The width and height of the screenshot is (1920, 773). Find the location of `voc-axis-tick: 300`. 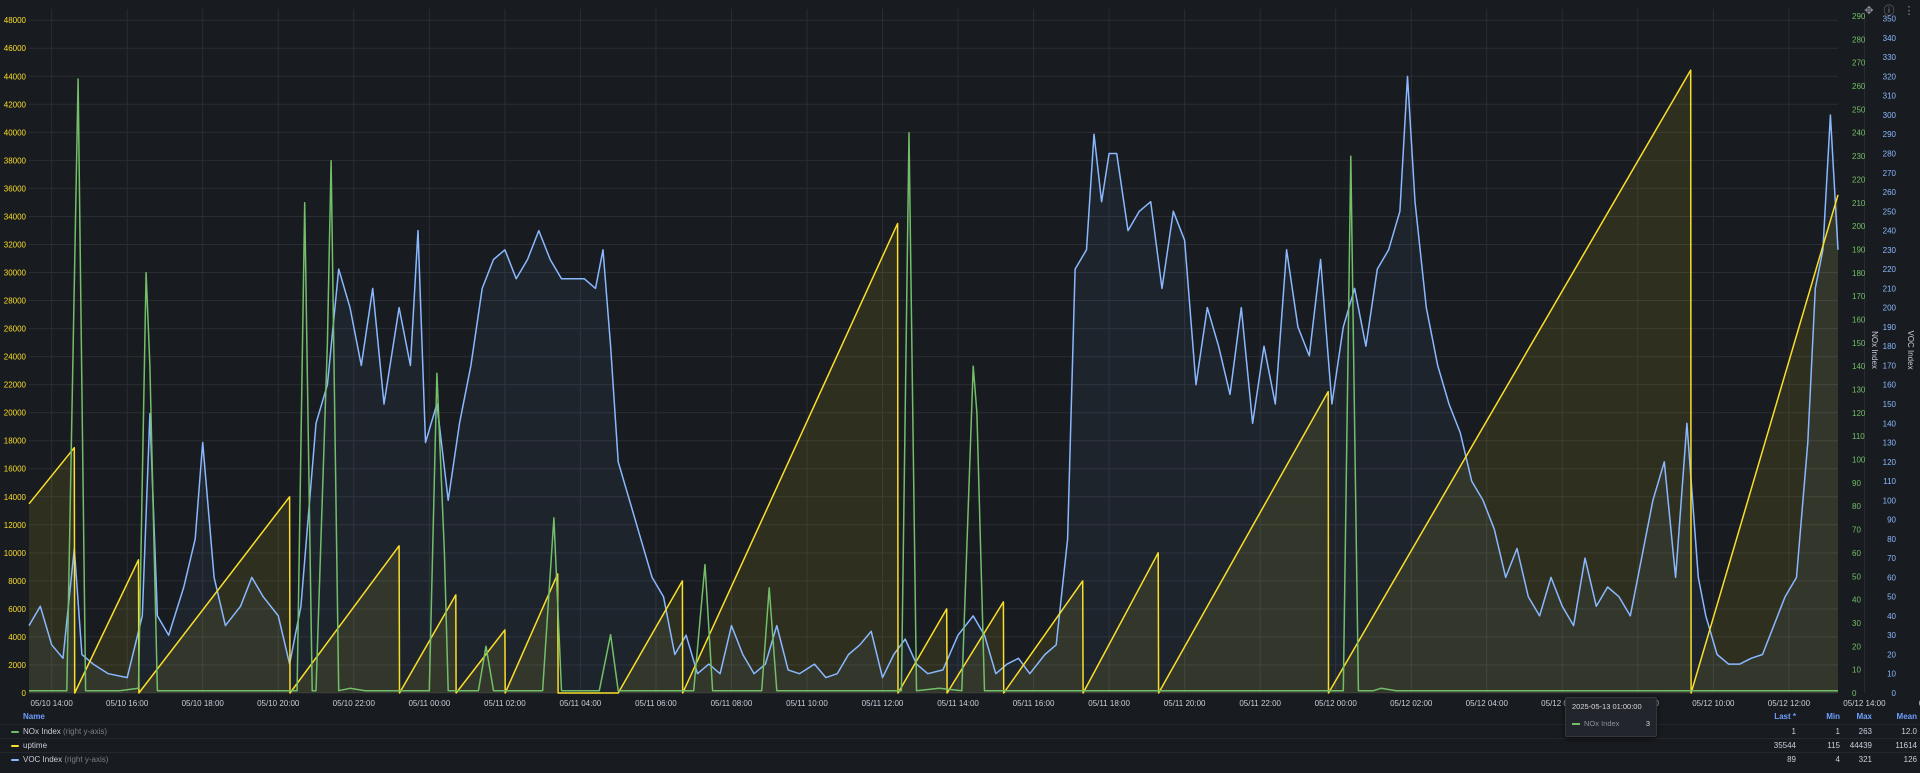

voc-axis-tick: 300 is located at coordinates (1890, 115).